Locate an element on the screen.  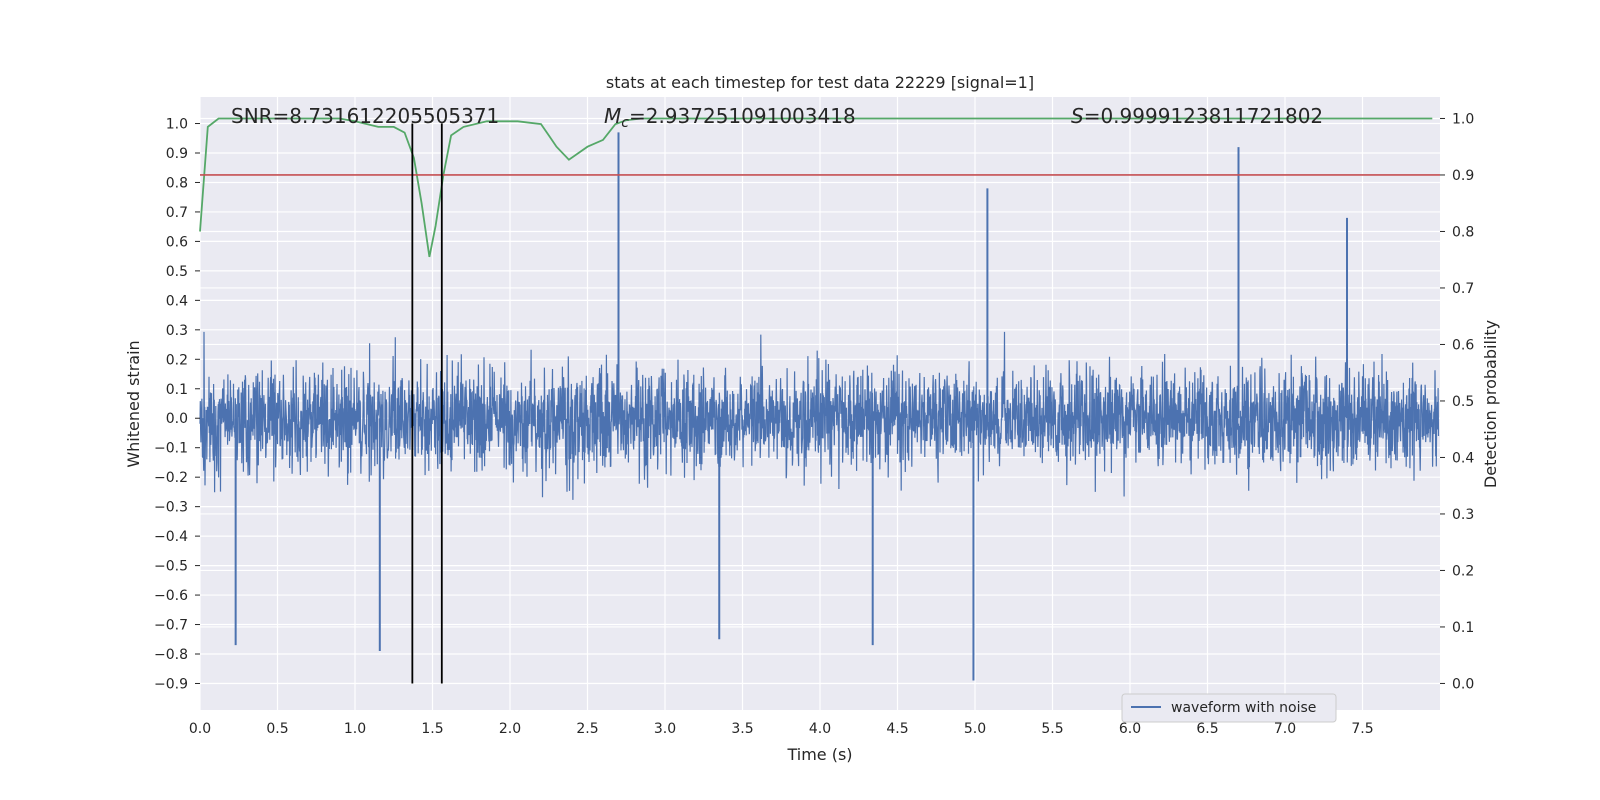
legend: waveform with noise is located at coordinates (1229, 708).